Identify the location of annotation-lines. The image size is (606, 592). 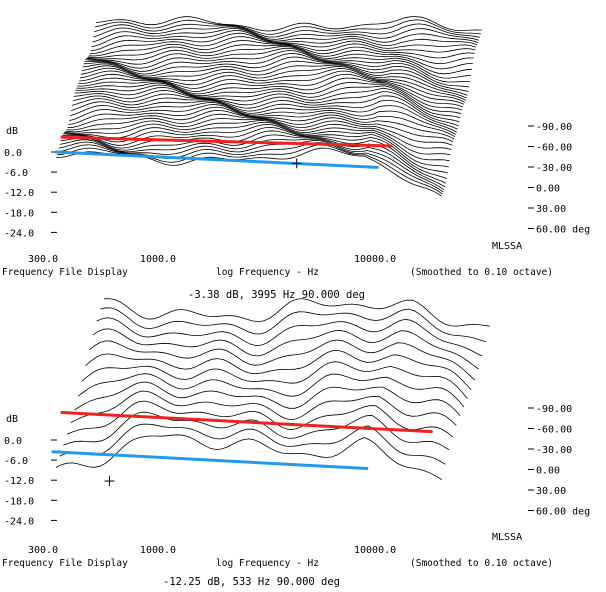
(242, 440).